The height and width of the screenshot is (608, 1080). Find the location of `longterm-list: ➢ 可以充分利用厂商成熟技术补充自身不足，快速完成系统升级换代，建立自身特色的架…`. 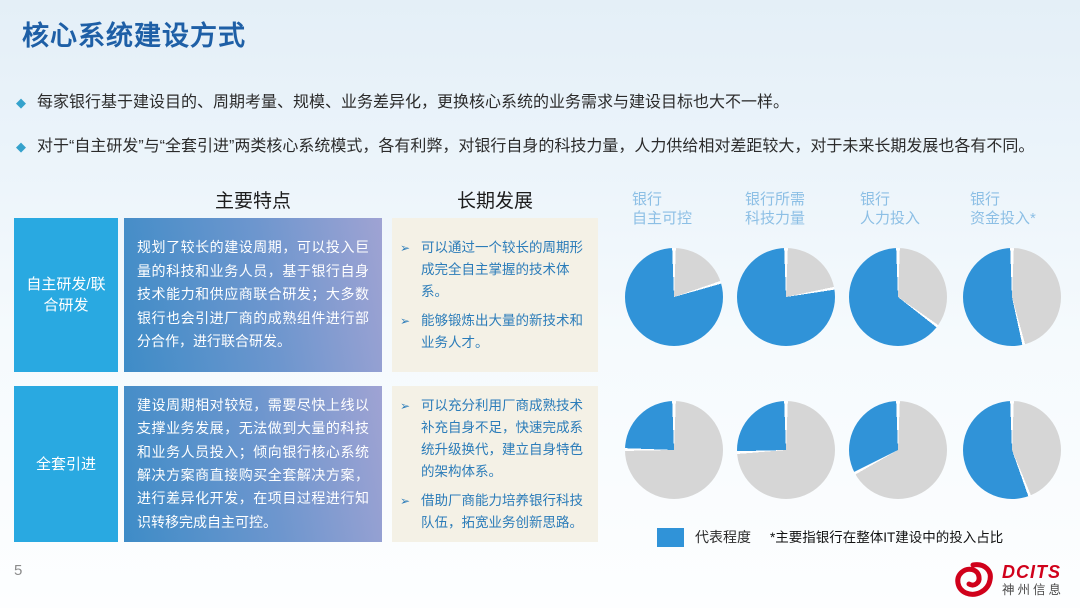

longterm-list: ➢ 可以充分利用厂商成熟技术补充自身不足，快速完成系统升级换代，建立自身特色的架… is located at coordinates (495, 464).